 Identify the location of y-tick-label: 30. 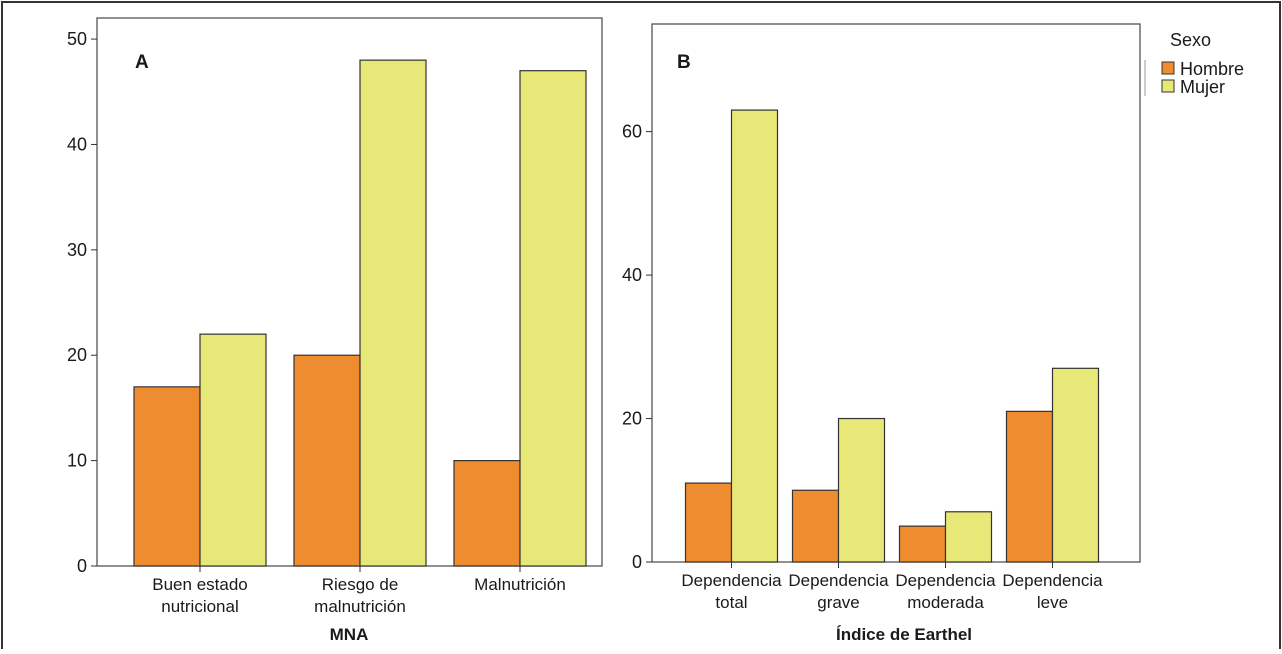
(77, 250).